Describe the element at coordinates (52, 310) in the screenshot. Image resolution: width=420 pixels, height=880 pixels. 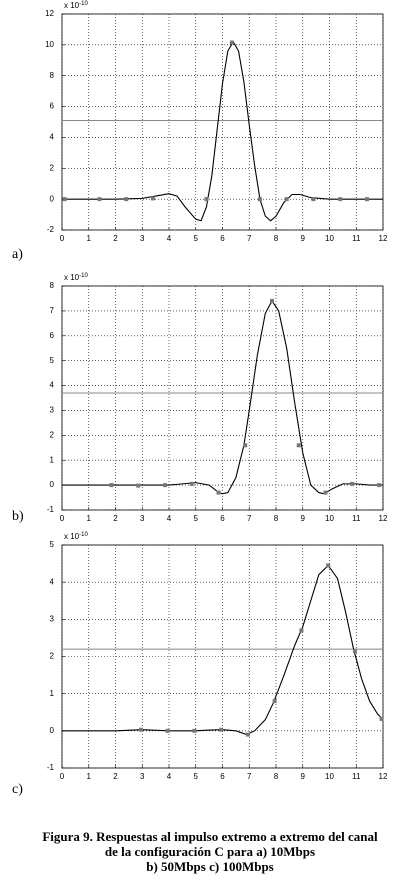
I see `y-tick-label: 7` at that location.